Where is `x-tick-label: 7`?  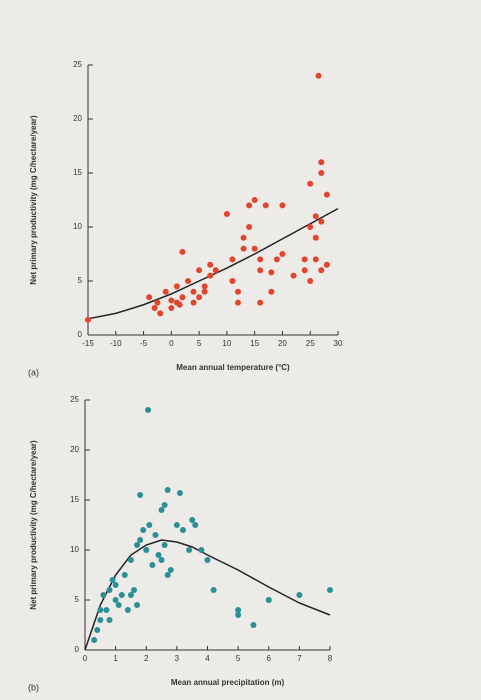 x-tick-label: 7 is located at coordinates (299, 658).